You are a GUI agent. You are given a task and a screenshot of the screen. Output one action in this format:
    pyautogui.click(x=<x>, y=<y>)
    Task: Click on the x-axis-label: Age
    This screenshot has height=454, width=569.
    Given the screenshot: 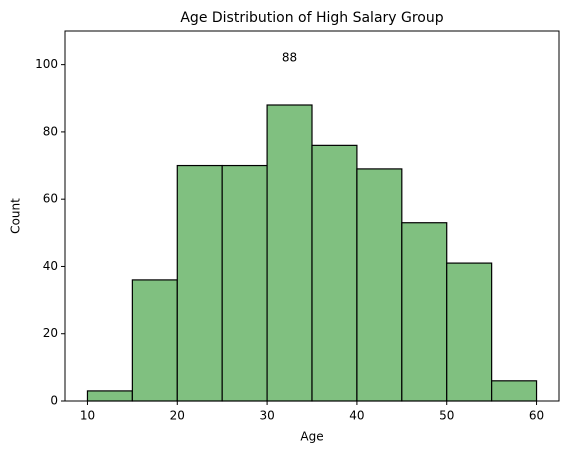 What is the action you would take?
    pyautogui.click(x=311, y=437)
    